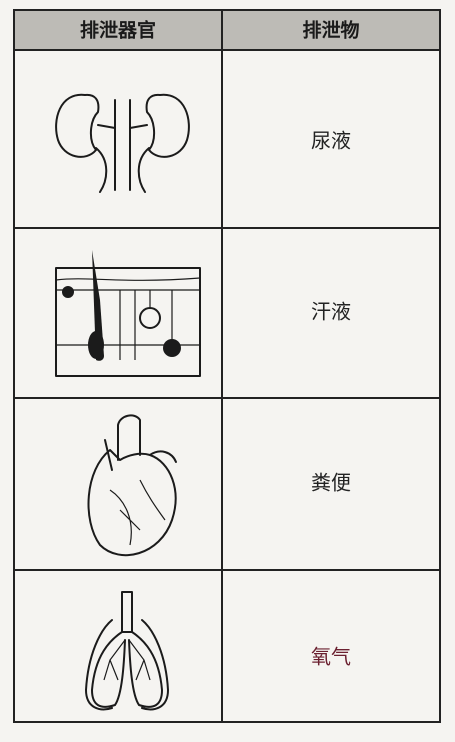 This screenshot has width=455, height=742. Describe the element at coordinates (330, 30) in the screenshot. I see `header-cell: 排泄物` at that location.